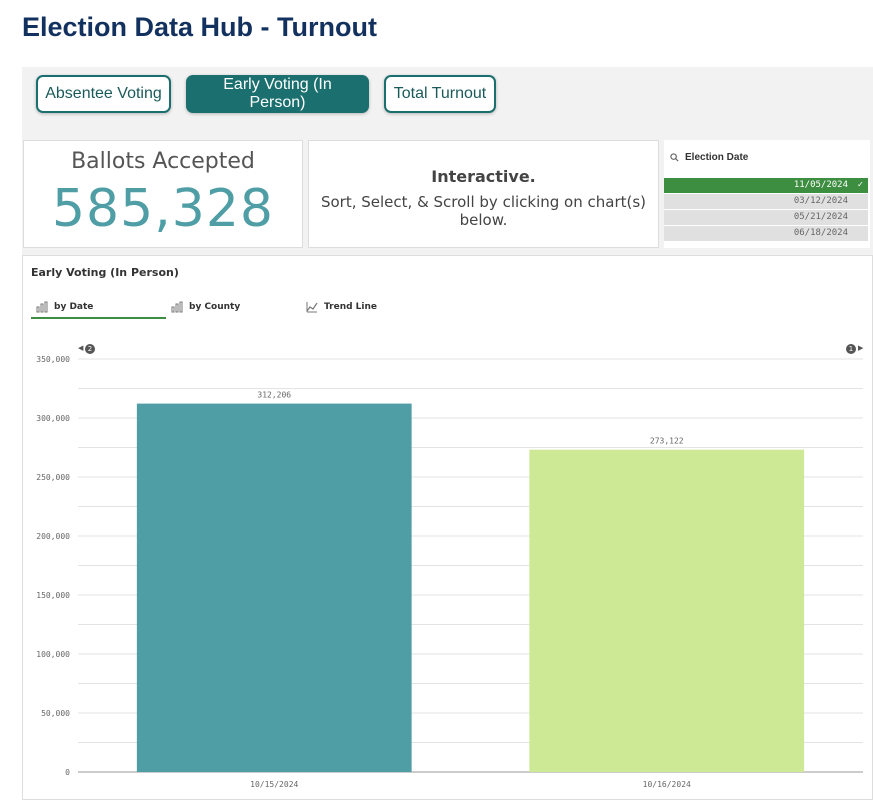 Image resolution: width=873 pixels, height=801 pixels. Describe the element at coordinates (103, 94) in the screenshot. I see `tab-absentee-voting: Absentee Voting` at that location.